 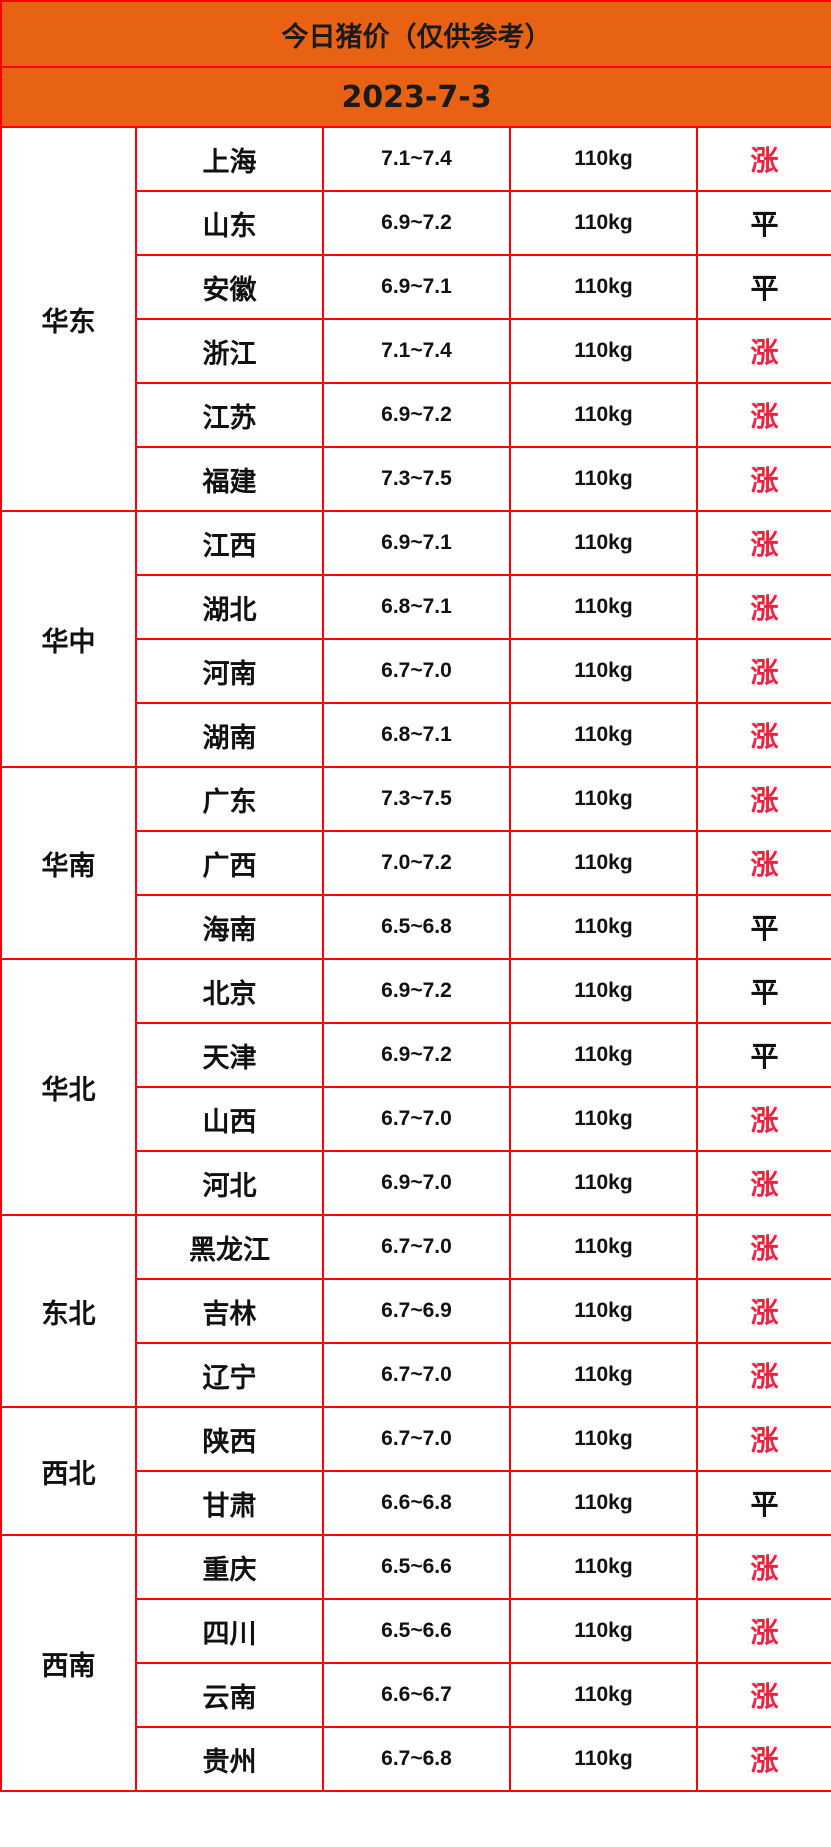 I want to click on province-cell: 浙江, so click(x=229, y=351).